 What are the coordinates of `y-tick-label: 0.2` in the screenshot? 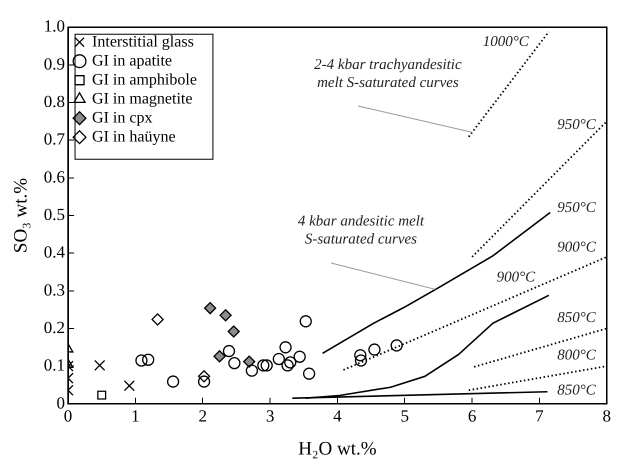 It's located at (55, 327).